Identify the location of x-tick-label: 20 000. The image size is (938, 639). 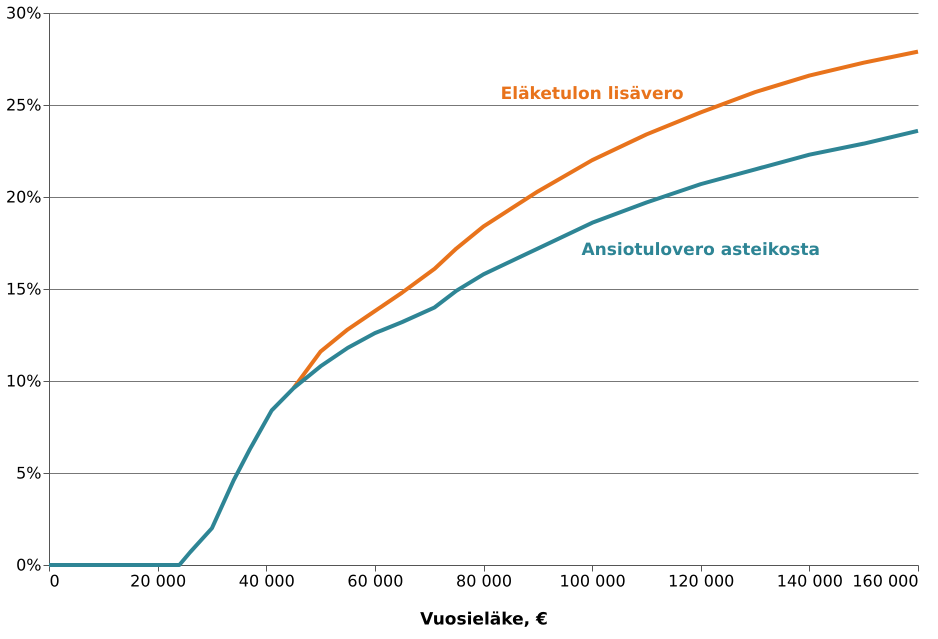
(158, 581).